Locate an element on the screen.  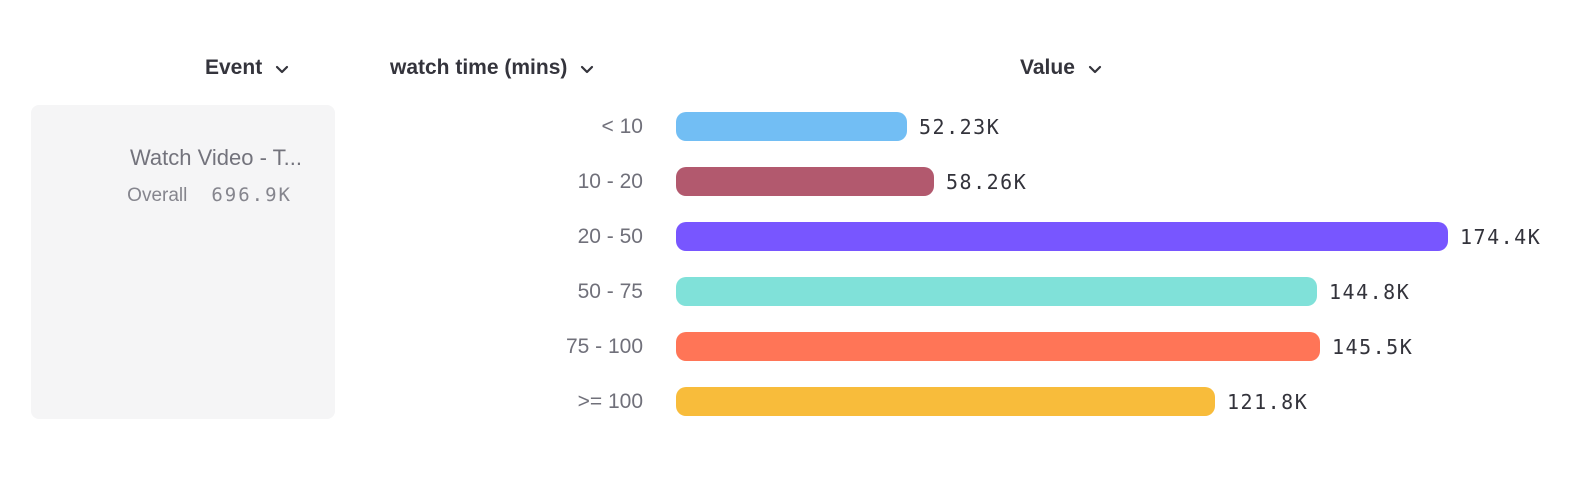
bar-track: 52.23K is located at coordinates (838, 126).